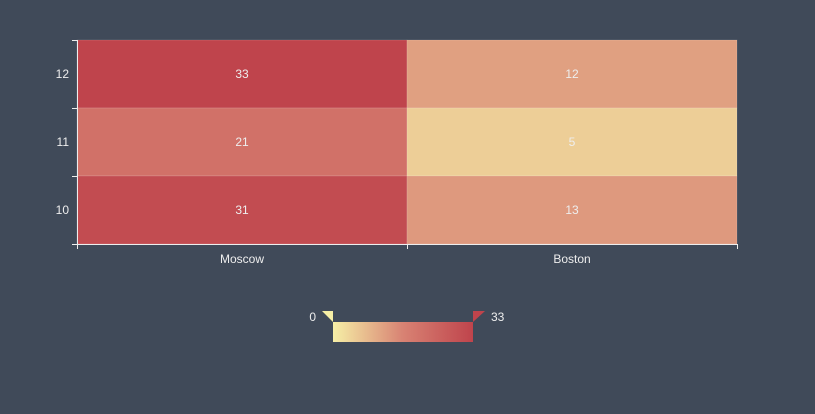  I want to click on y-axis-tick-label: 11, so click(63, 142).